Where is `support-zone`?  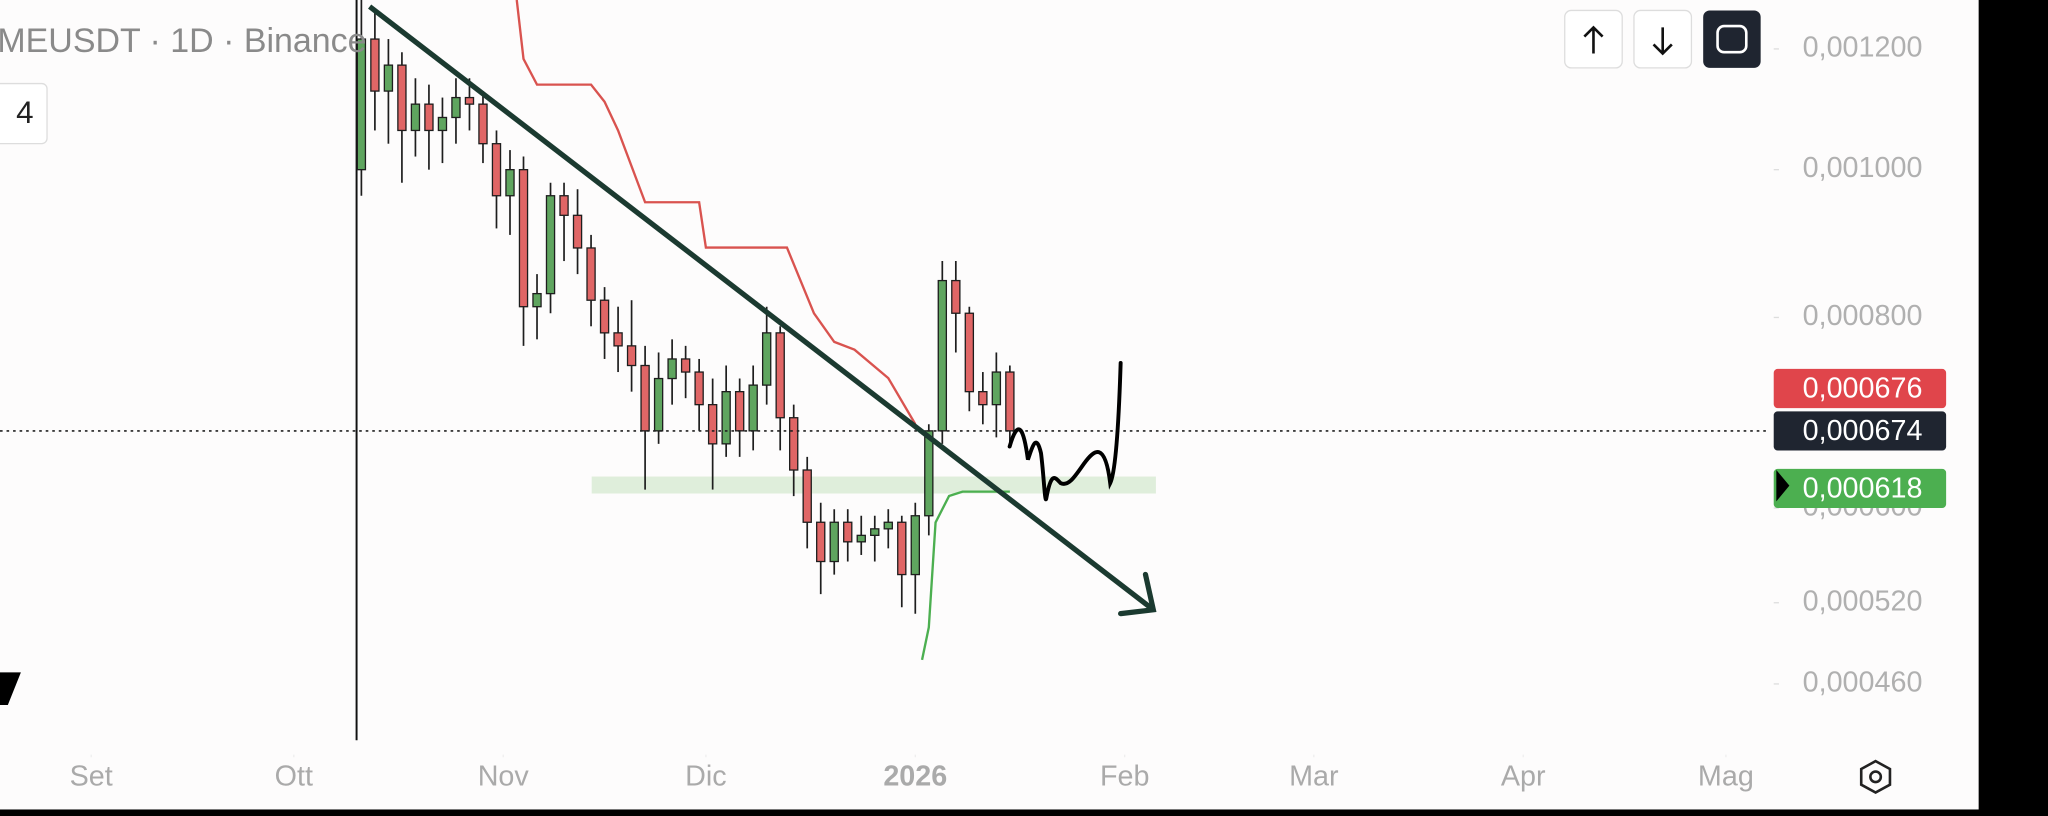
support-zone is located at coordinates (873, 485).